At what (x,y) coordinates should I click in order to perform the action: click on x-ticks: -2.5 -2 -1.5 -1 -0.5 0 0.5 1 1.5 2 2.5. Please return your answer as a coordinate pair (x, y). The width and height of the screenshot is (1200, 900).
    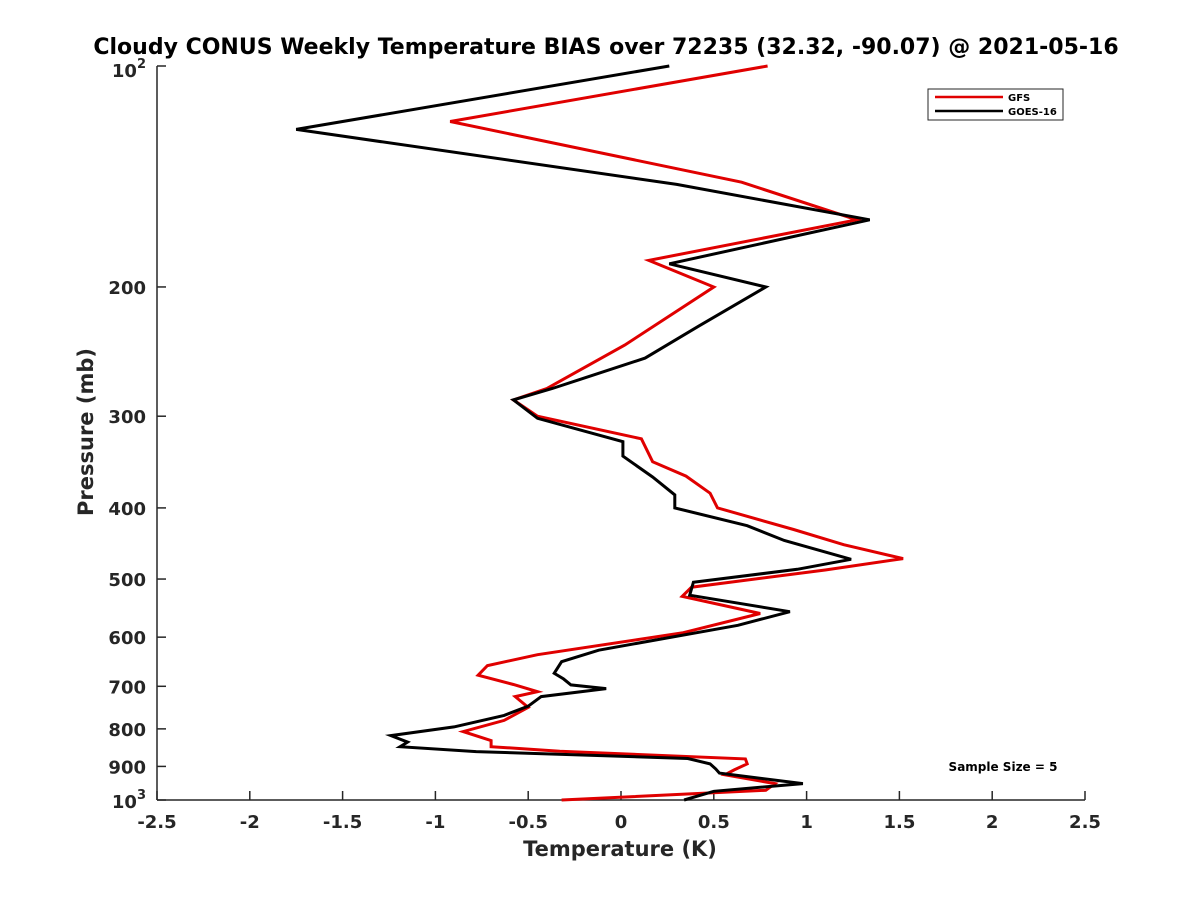
    Looking at the image, I should click on (619, 812).